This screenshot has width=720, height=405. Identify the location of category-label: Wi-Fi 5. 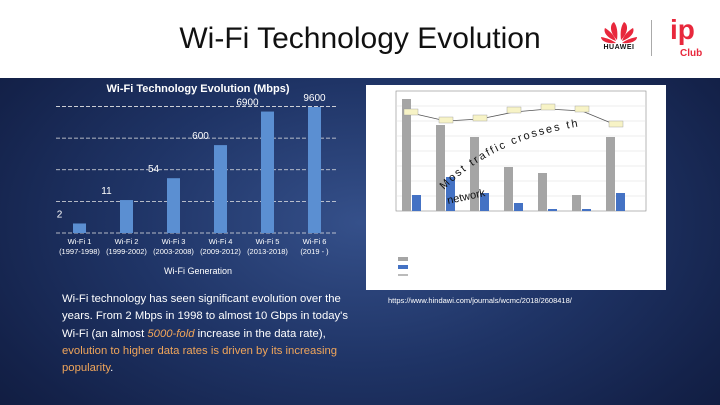
(268, 241).